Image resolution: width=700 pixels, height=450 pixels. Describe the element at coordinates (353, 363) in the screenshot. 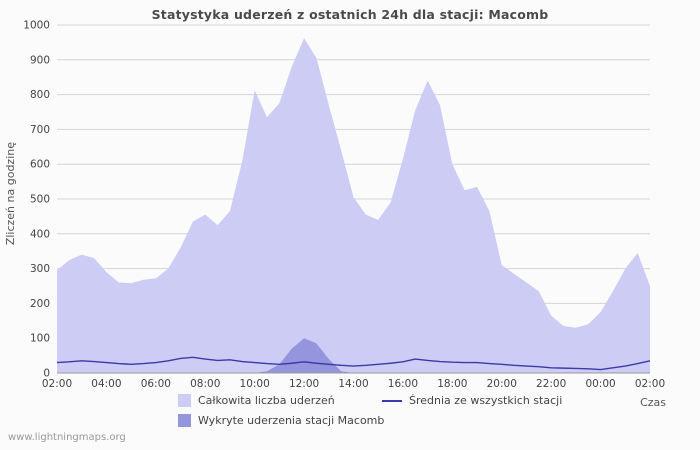

I see `series-line-average` at that location.